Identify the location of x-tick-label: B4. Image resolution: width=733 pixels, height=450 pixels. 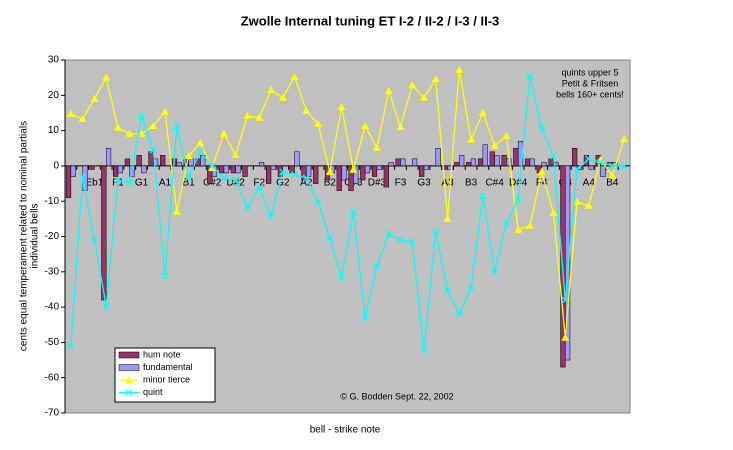
(612, 183).